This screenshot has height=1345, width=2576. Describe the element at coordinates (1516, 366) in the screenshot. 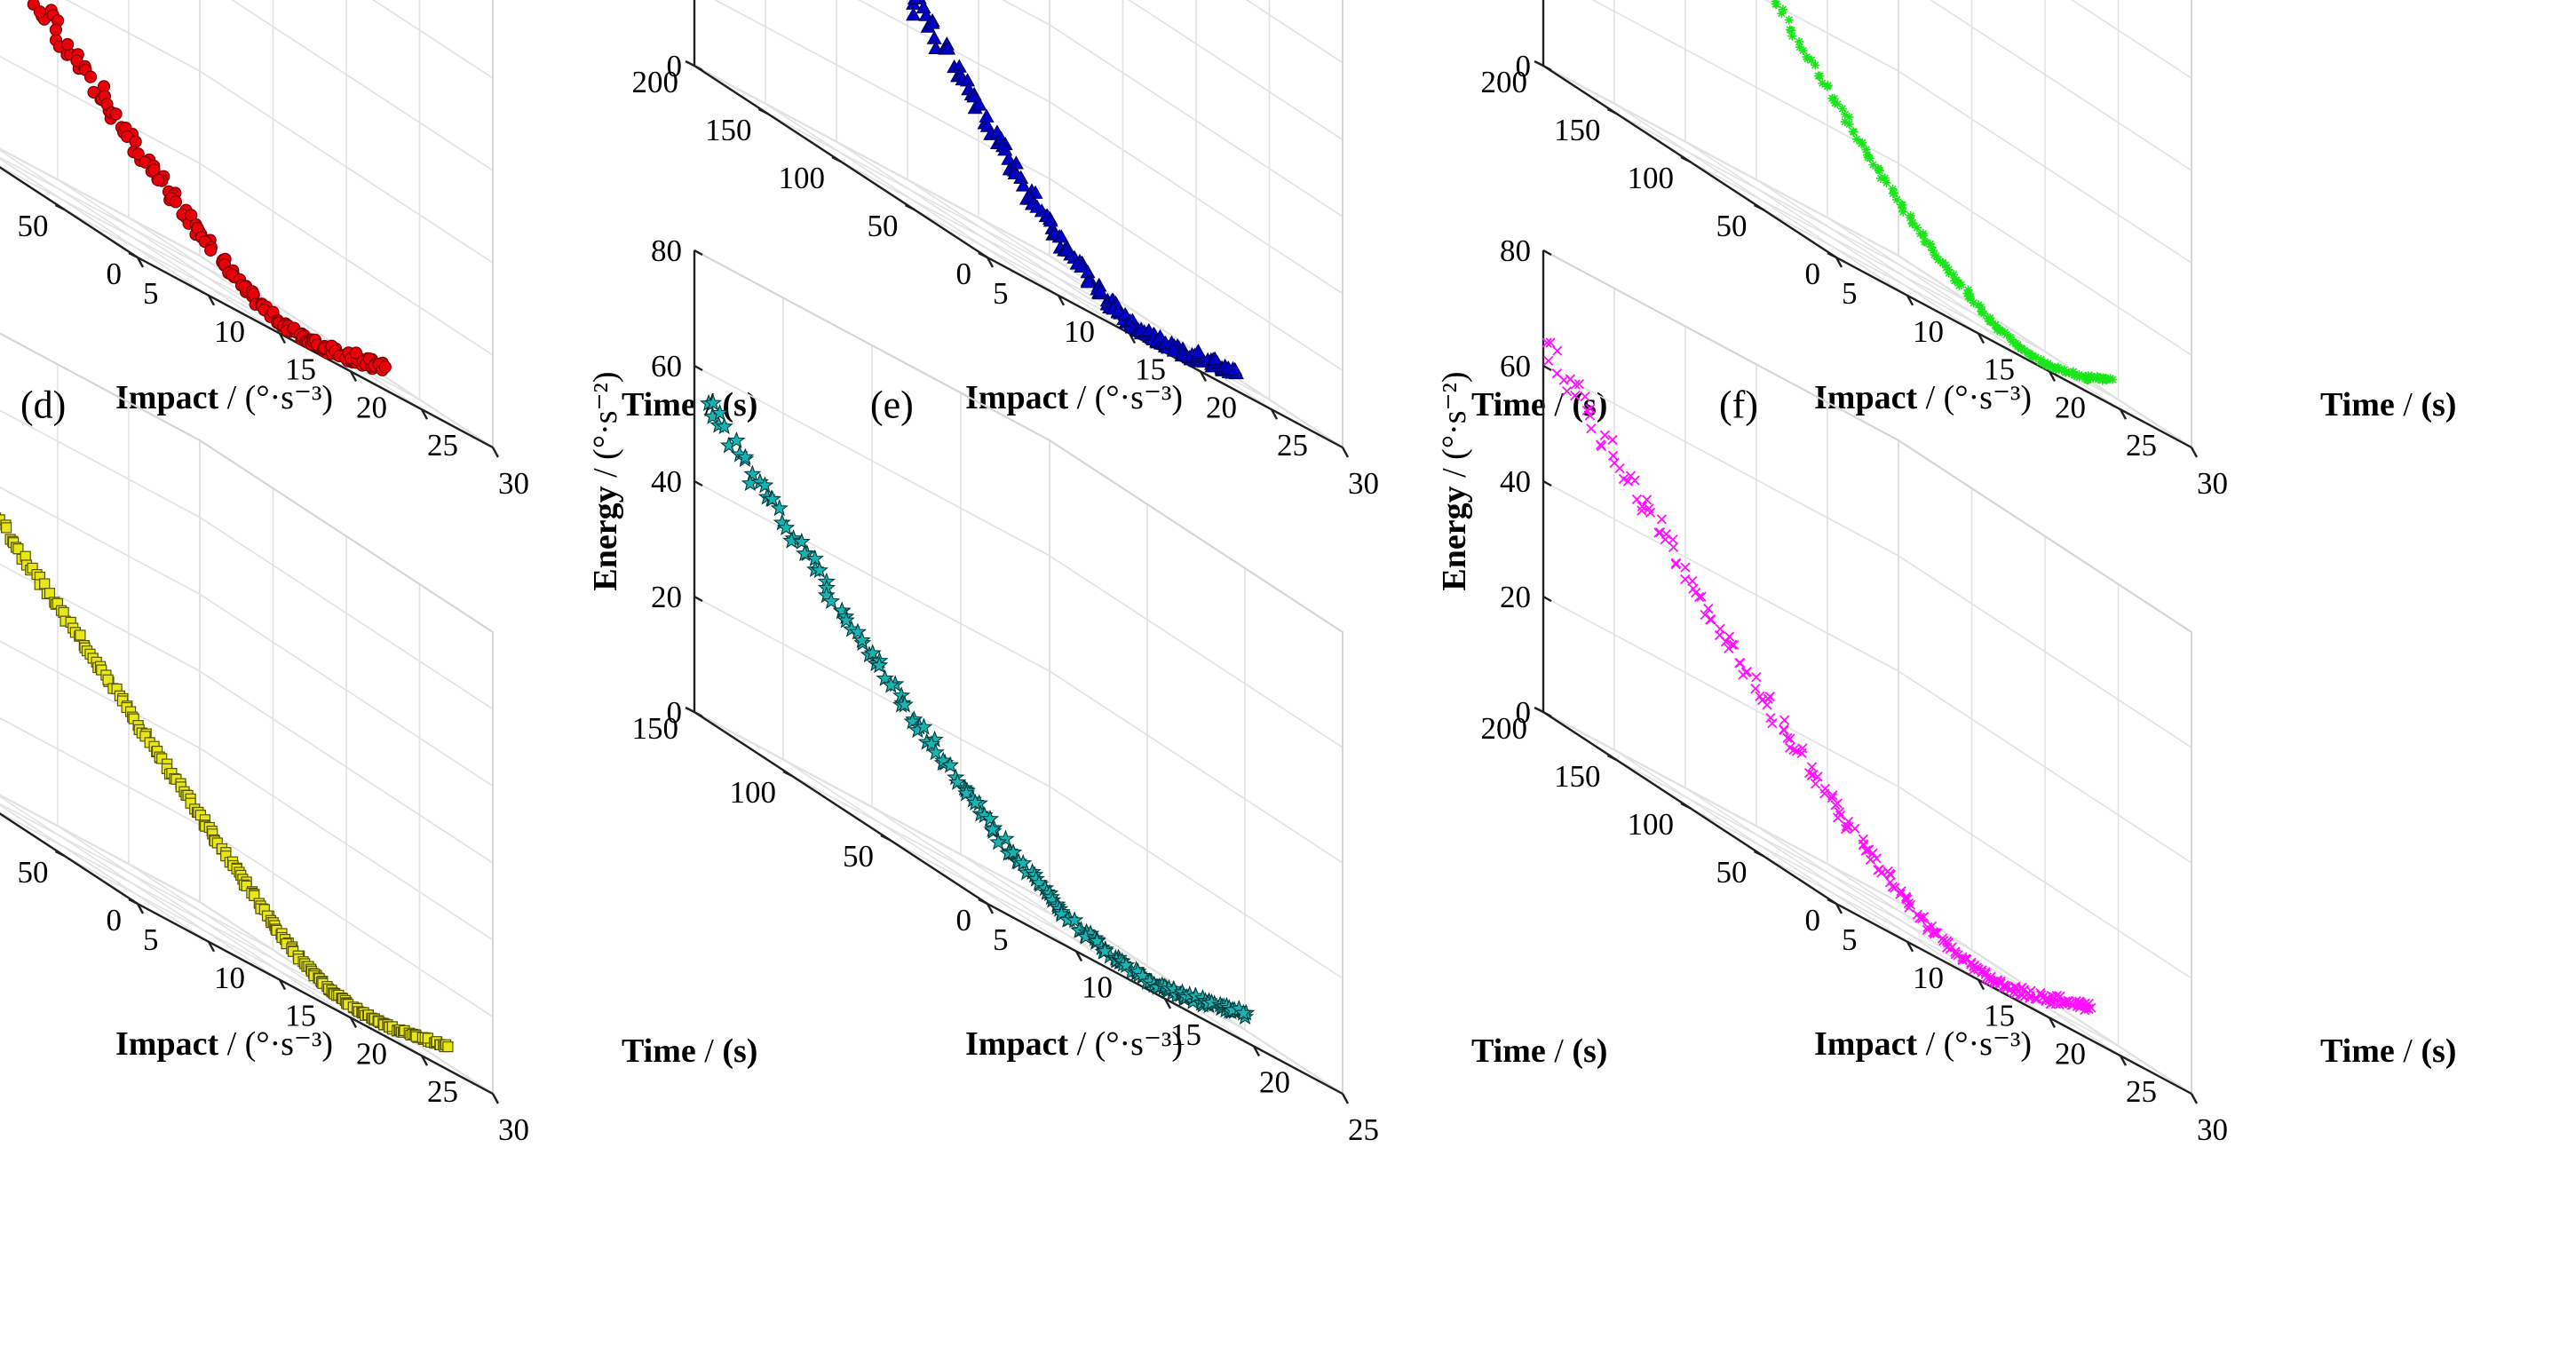

I see `z-tick-label: 60` at that location.